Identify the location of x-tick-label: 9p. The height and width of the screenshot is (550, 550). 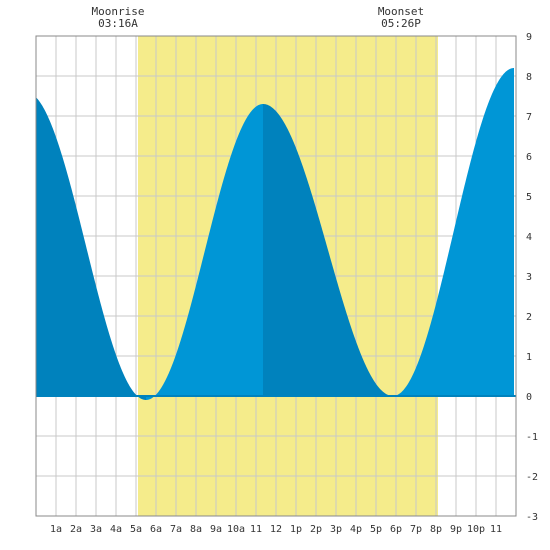
(456, 529).